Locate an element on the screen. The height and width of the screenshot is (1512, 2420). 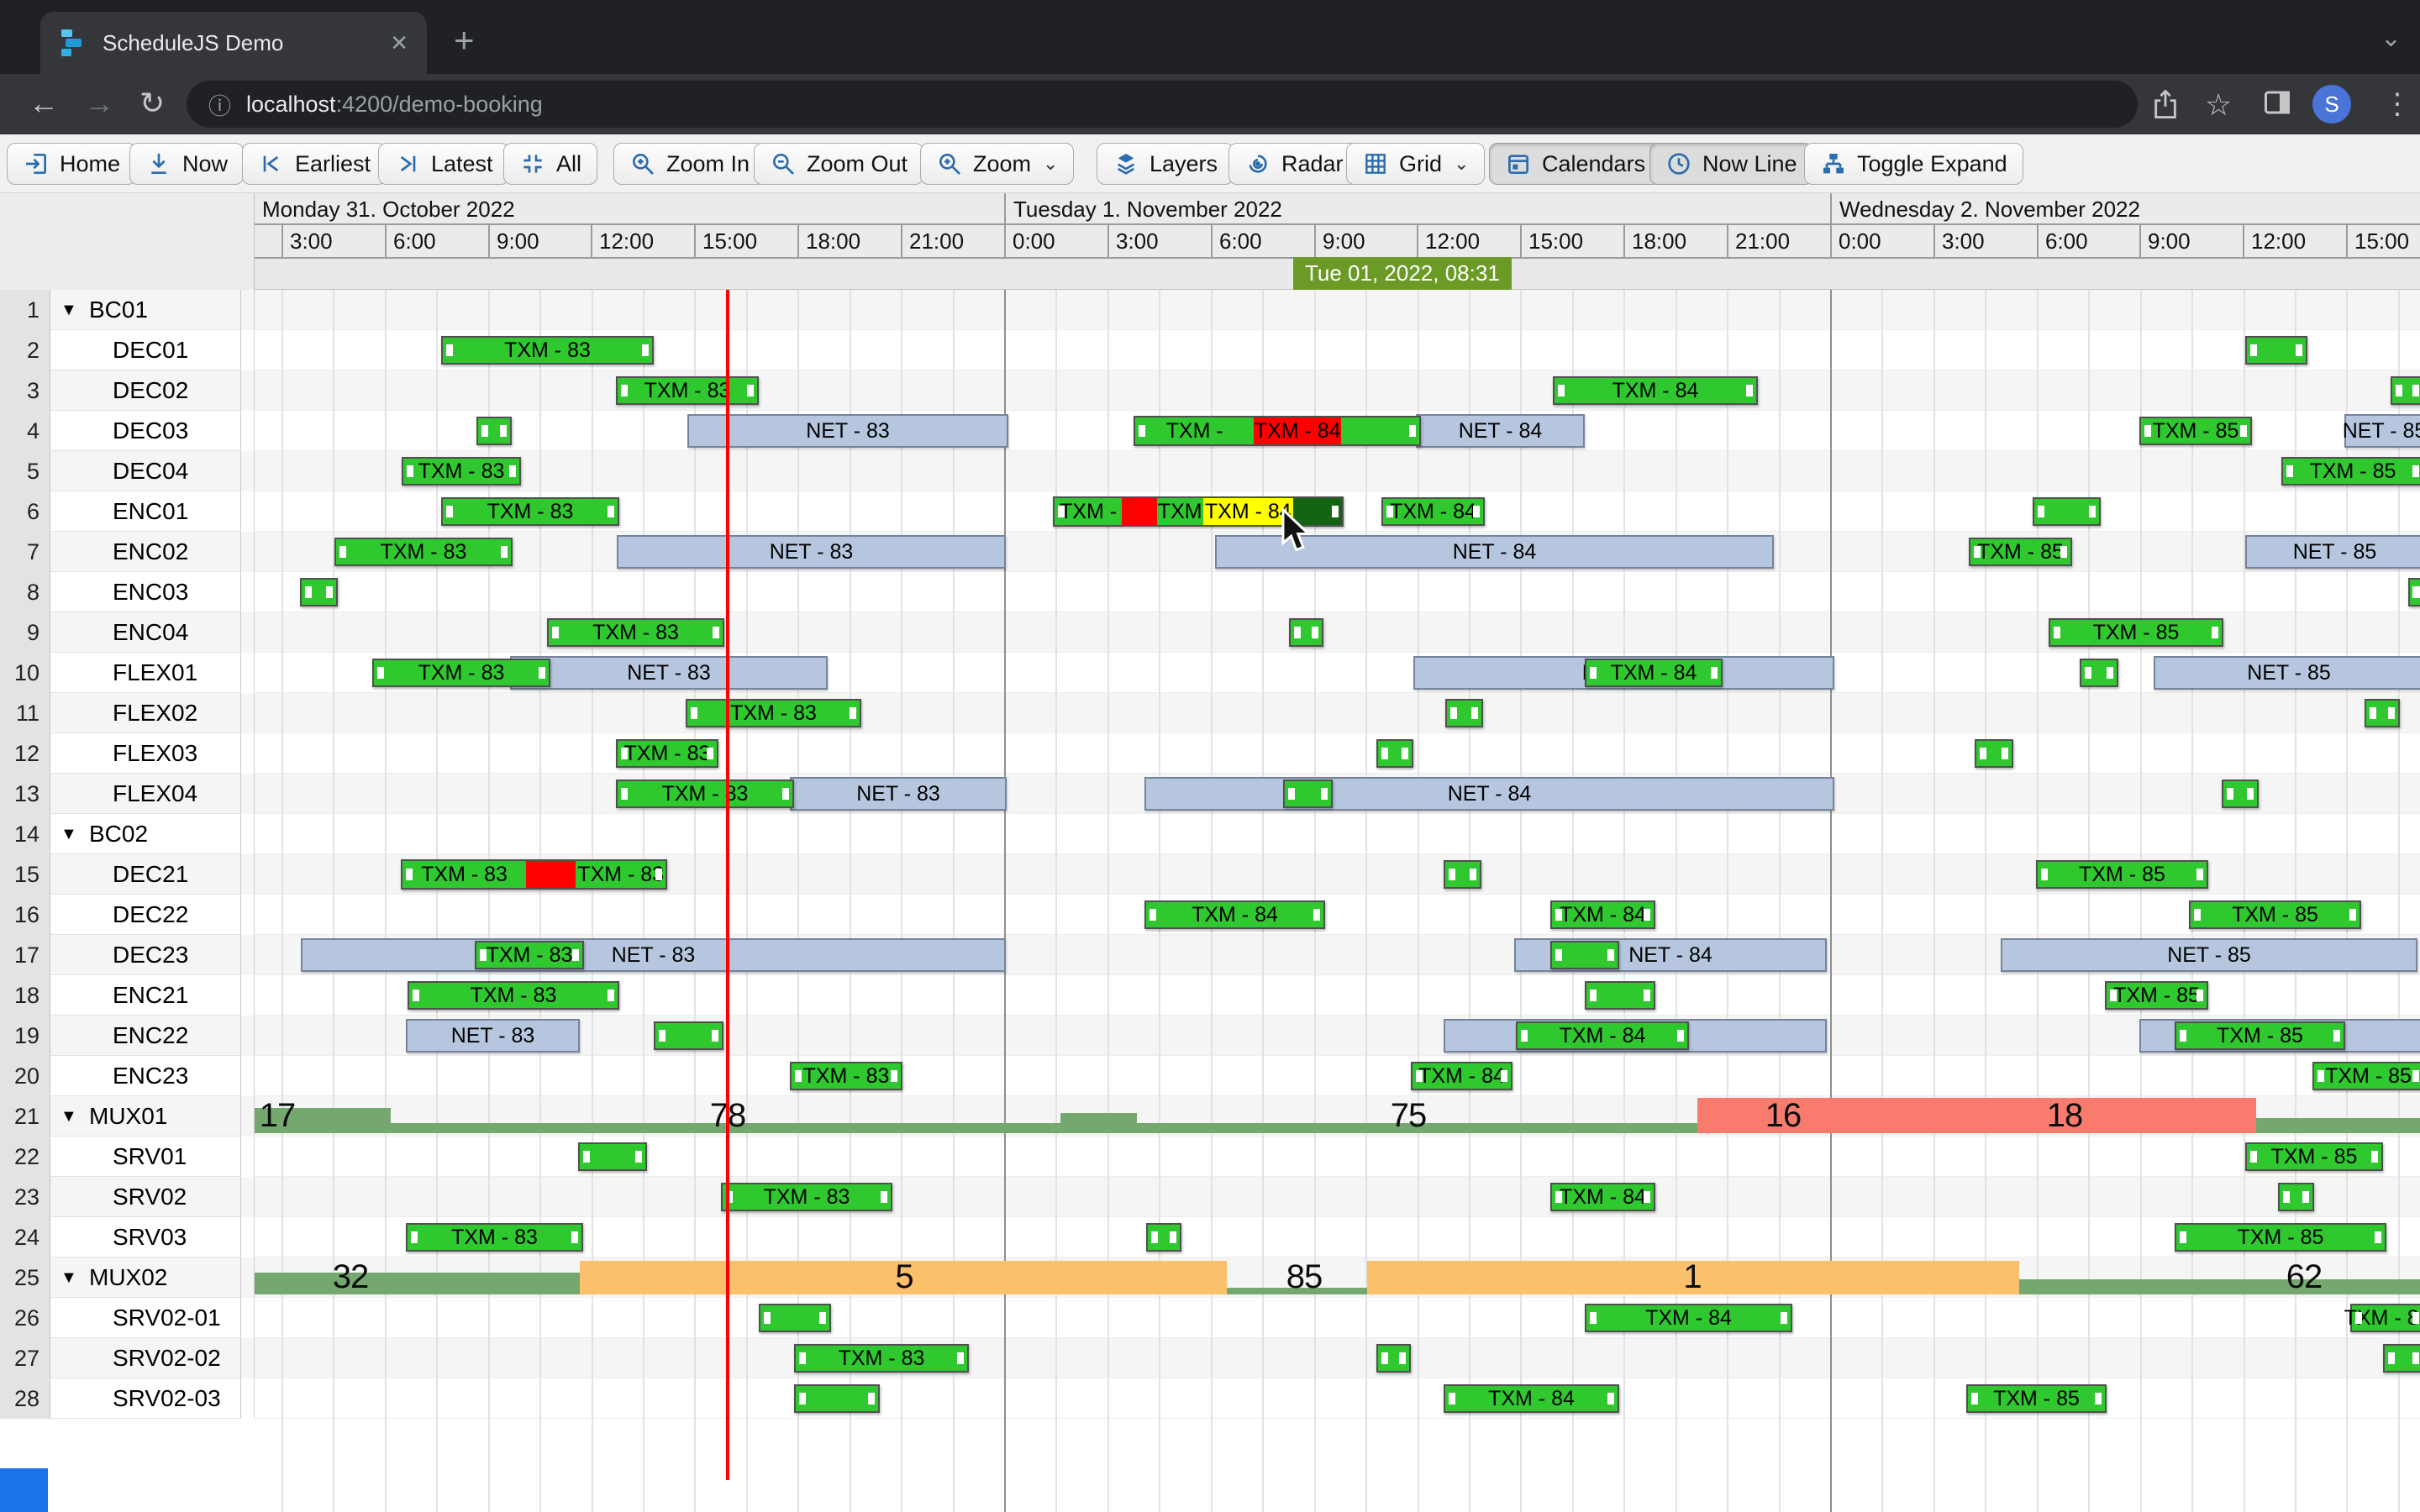
gantt-bar-segmented: TXM - 83 TXM - 83 is located at coordinates (534, 874).